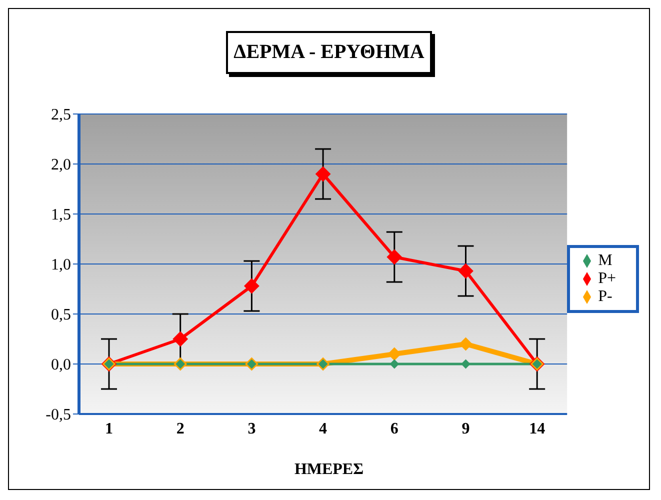 This screenshot has width=661, height=500. What do you see at coordinates (180, 429) in the screenshot?
I see `x-tick-label: 2` at bounding box center [180, 429].